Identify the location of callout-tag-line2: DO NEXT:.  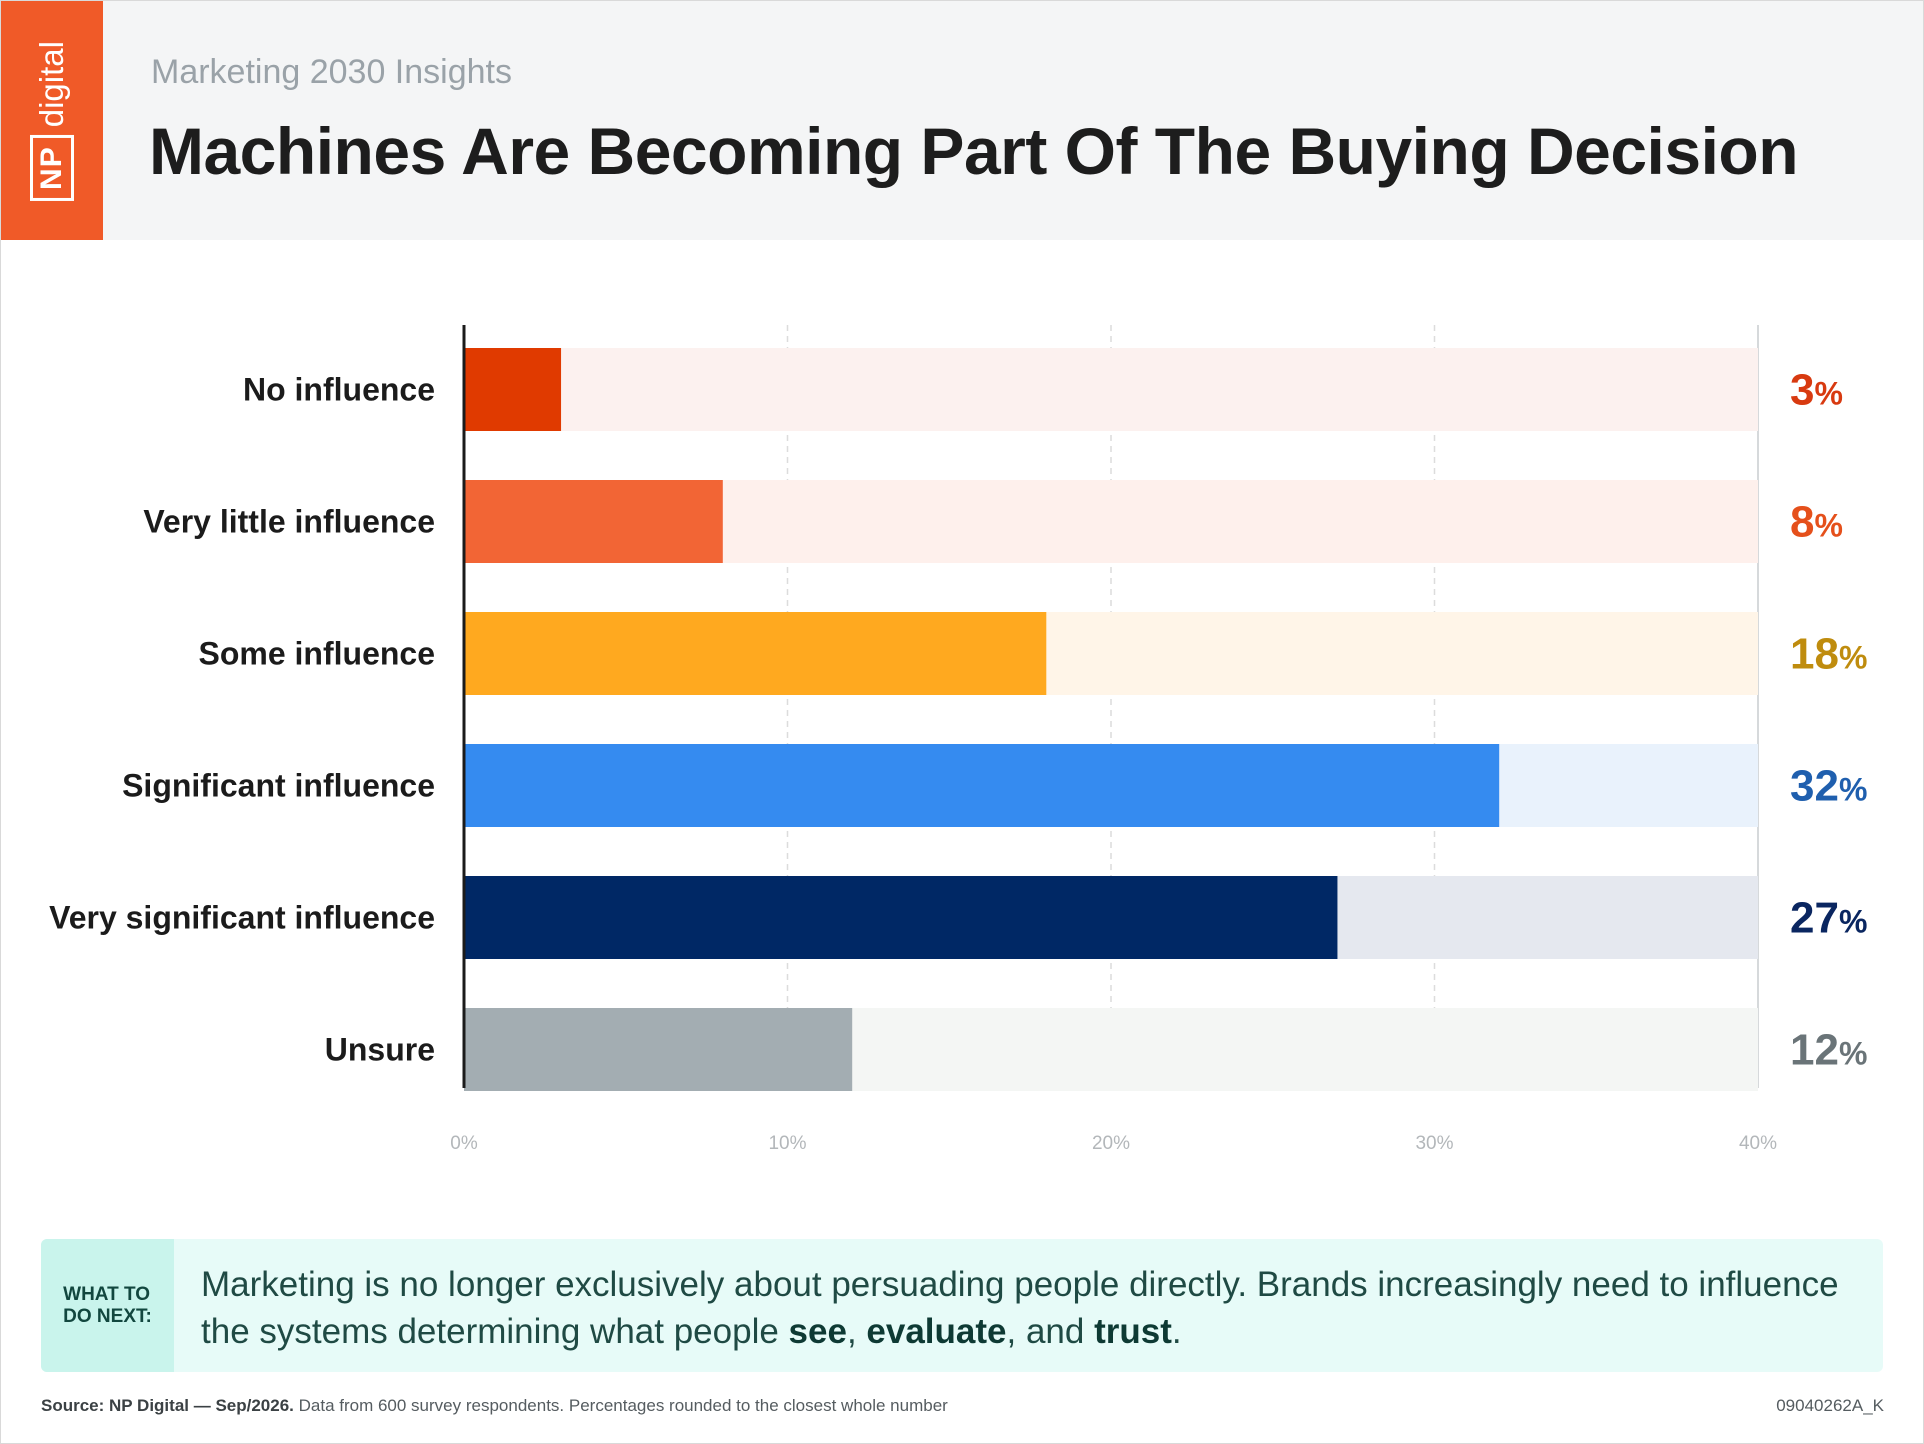
(107, 1316).